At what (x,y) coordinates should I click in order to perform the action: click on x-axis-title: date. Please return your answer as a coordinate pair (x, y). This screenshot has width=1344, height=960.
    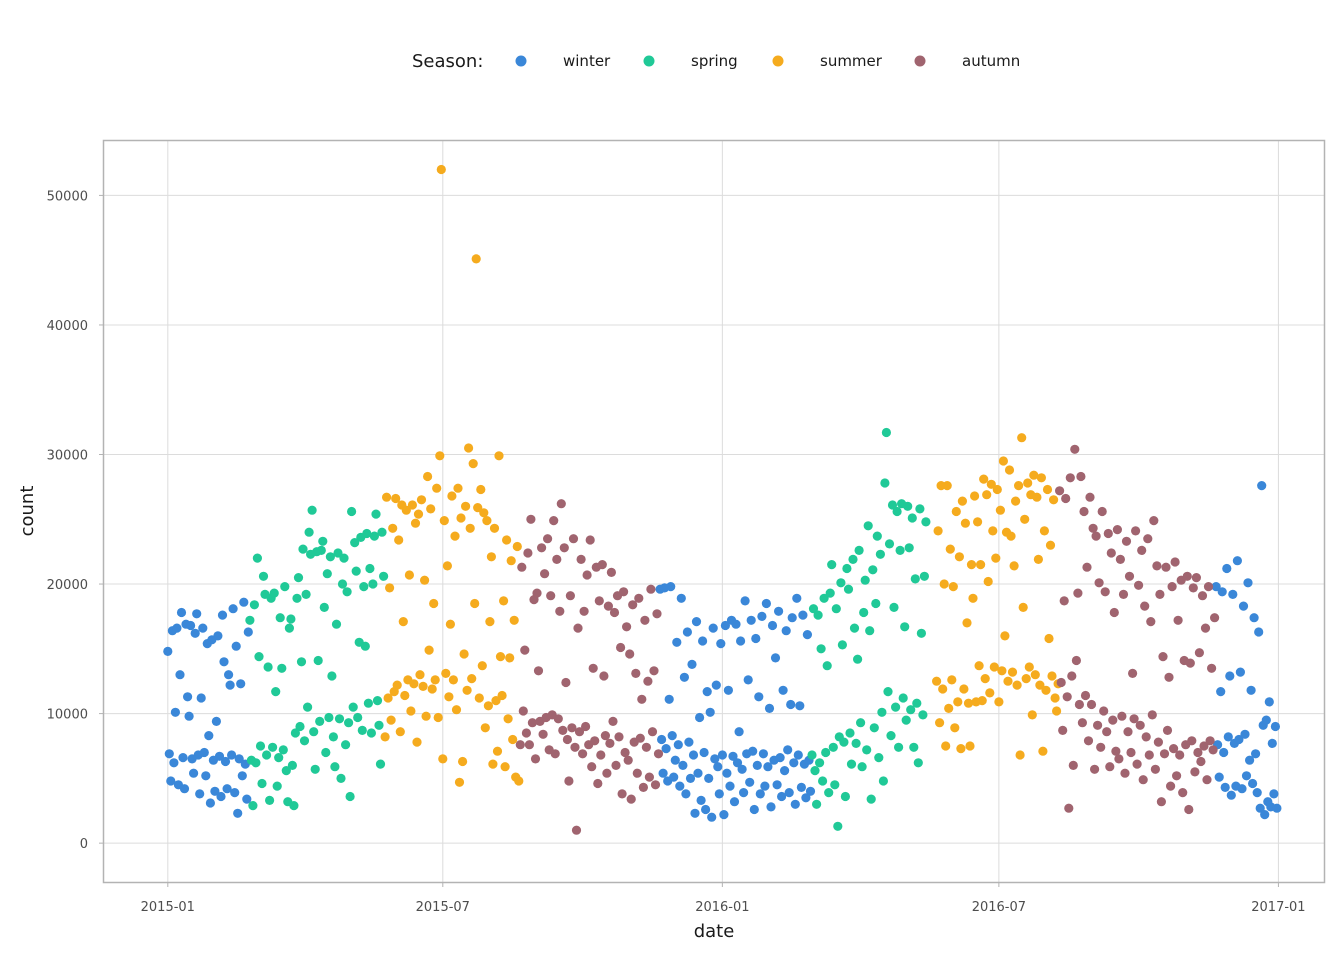
    Looking at the image, I should click on (714, 931).